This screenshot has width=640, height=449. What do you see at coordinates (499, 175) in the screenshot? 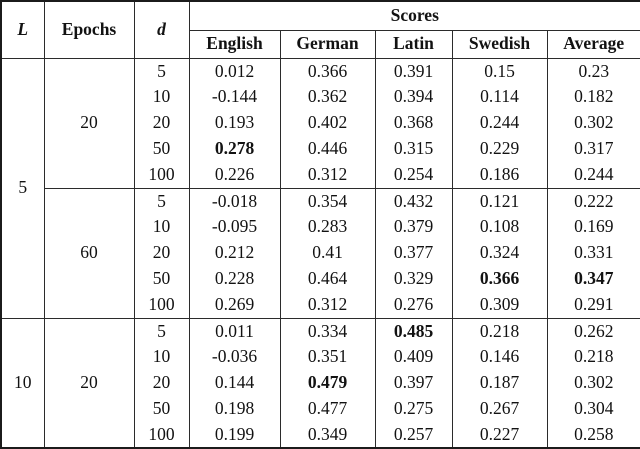
I see `score-cell: 0.186` at bounding box center [499, 175].